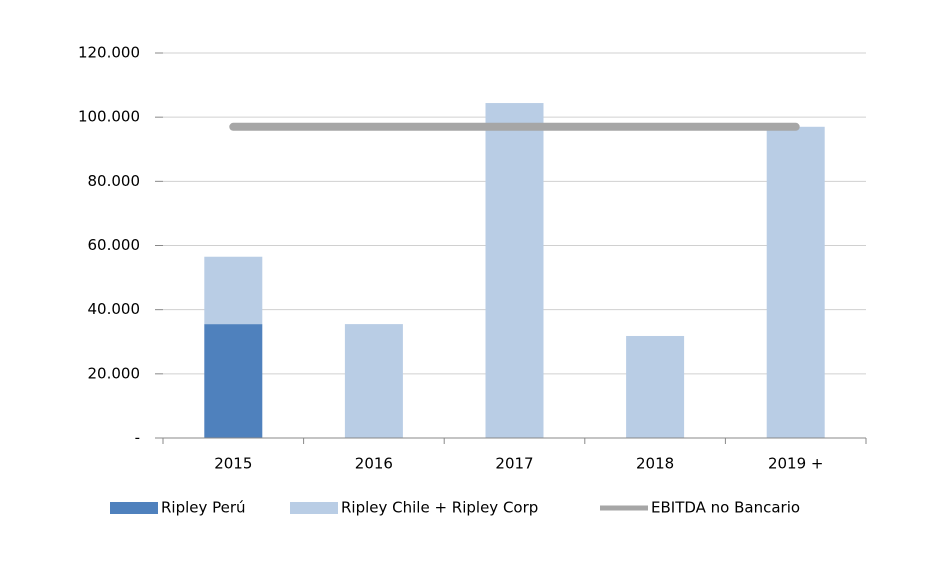 The height and width of the screenshot is (561, 934). What do you see at coordinates (439, 508) in the screenshot?
I see `legend-label: Ripley Chile + Ripley Corp` at bounding box center [439, 508].